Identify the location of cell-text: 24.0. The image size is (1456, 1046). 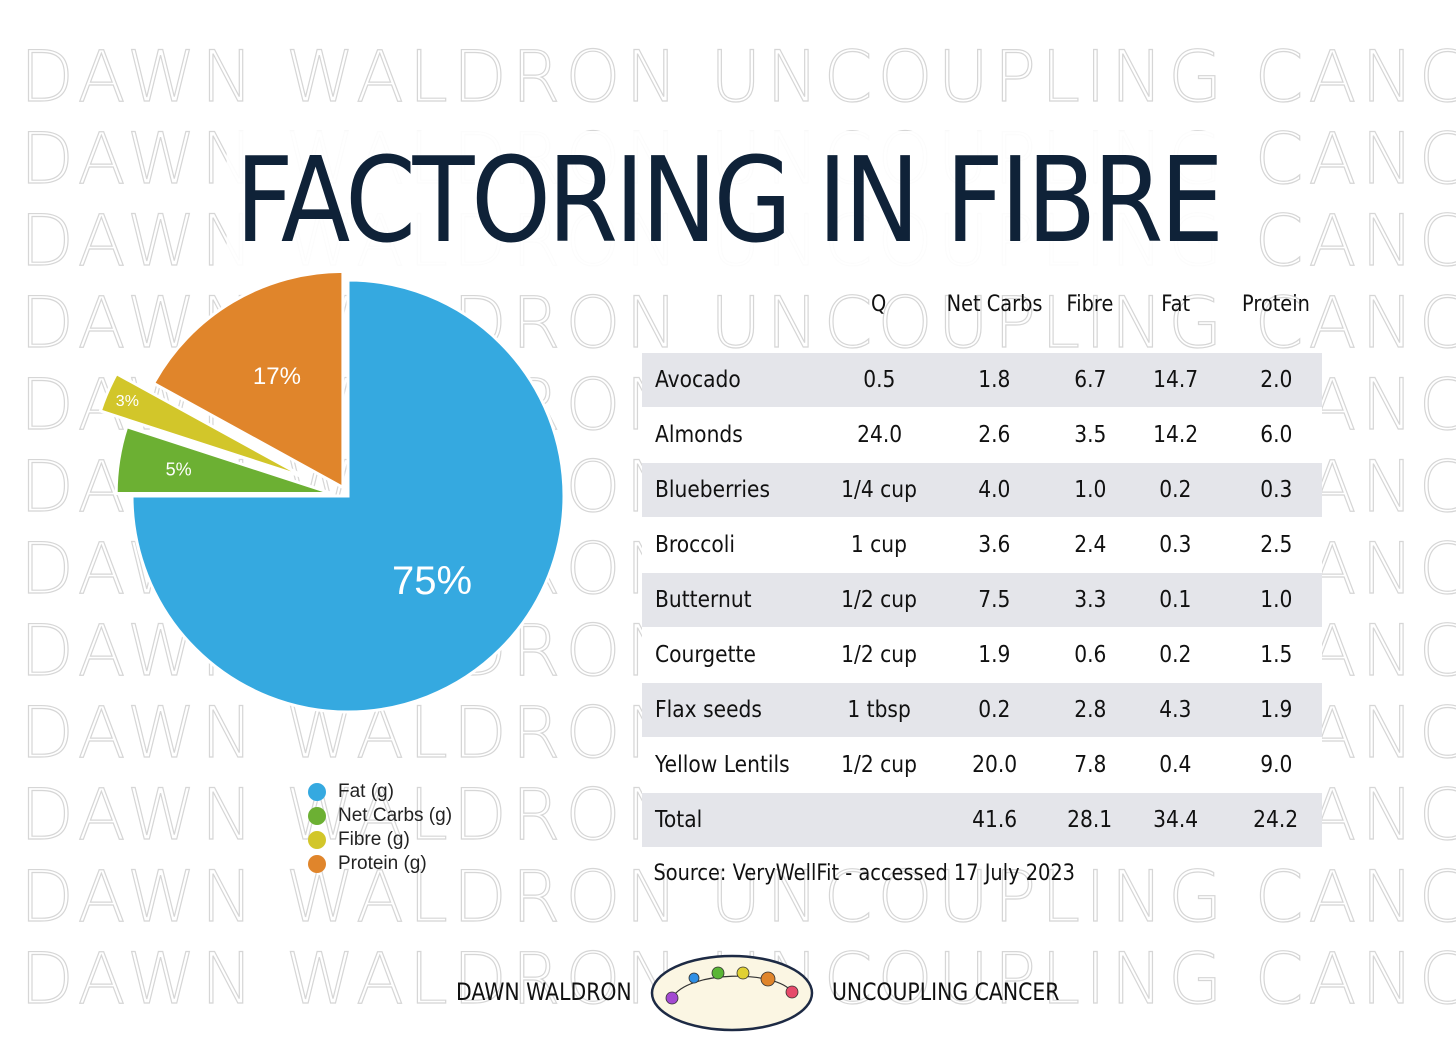
(879, 435).